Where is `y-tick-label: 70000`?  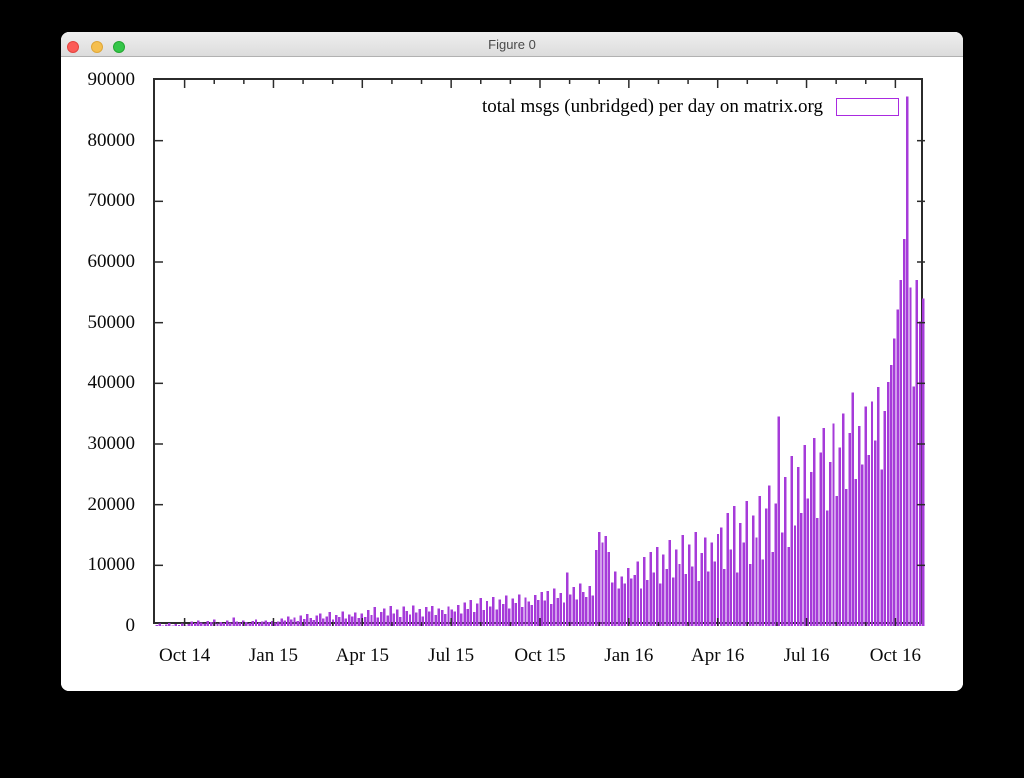 y-tick-label: 70000 is located at coordinates (111, 201).